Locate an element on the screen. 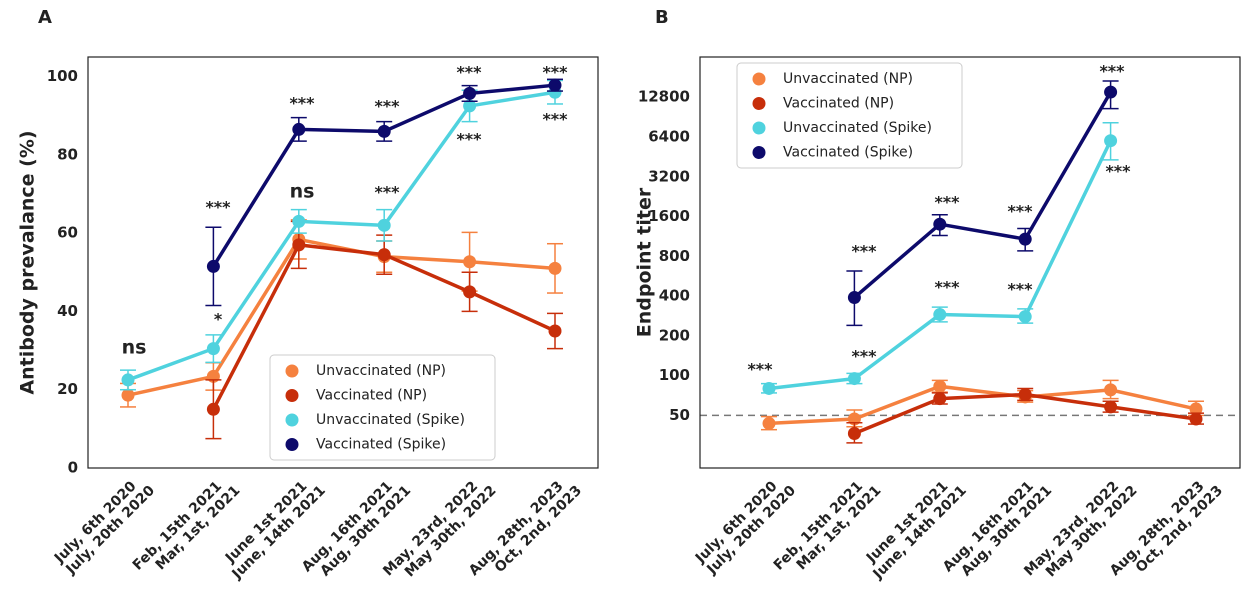 Image resolution: width=1243 pixels, height=613 pixels. y-tick-label: 40 is located at coordinates (67, 311).